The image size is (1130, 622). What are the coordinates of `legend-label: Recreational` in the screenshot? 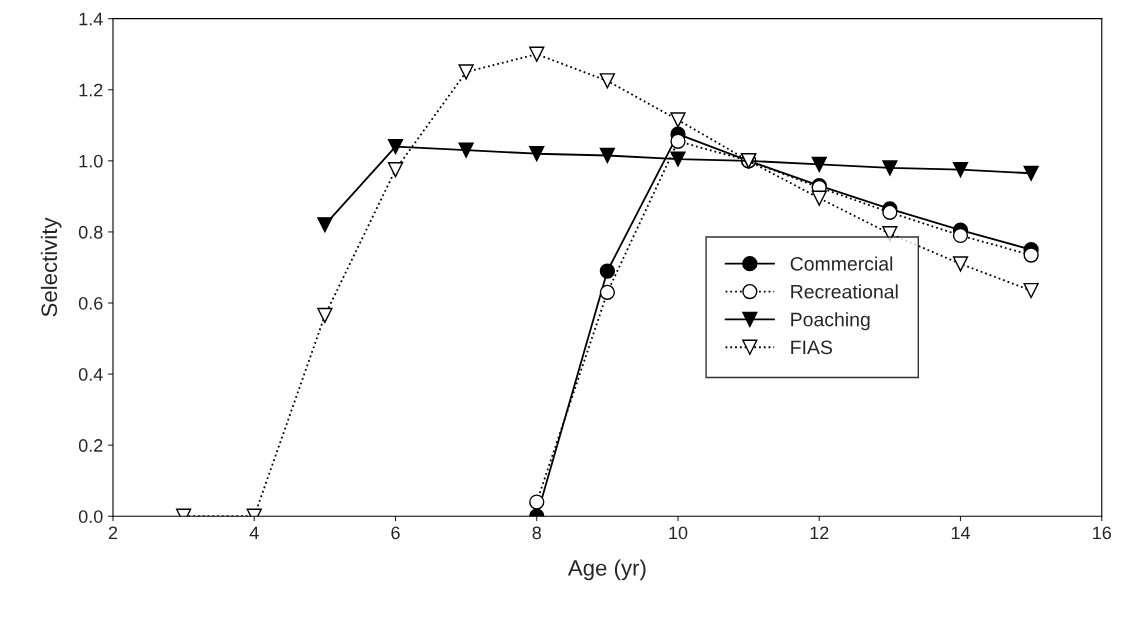 It's located at (844, 291).